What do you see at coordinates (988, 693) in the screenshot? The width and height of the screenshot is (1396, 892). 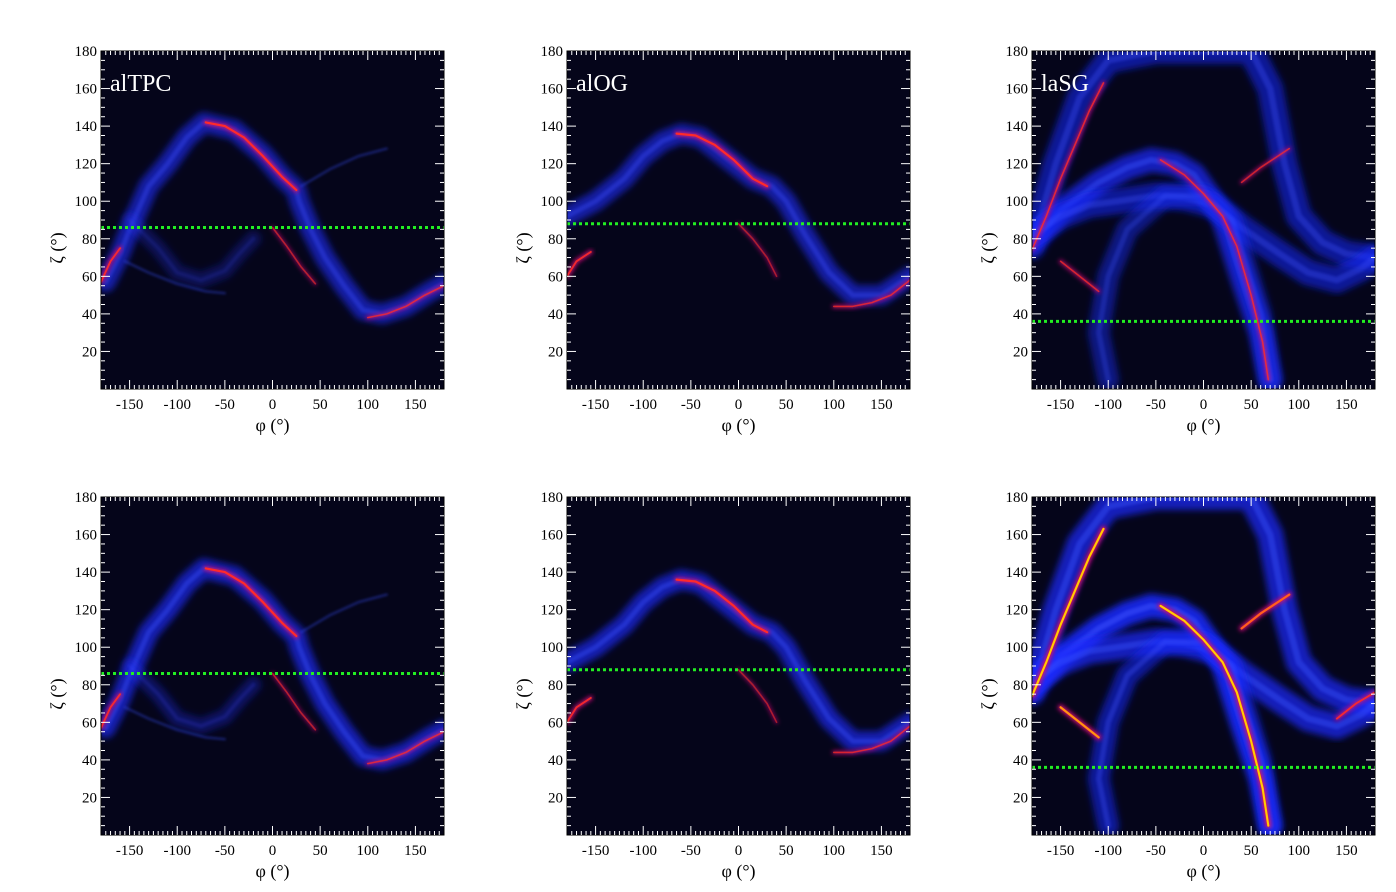 I see `y-axis-label: ζ (°)` at bounding box center [988, 693].